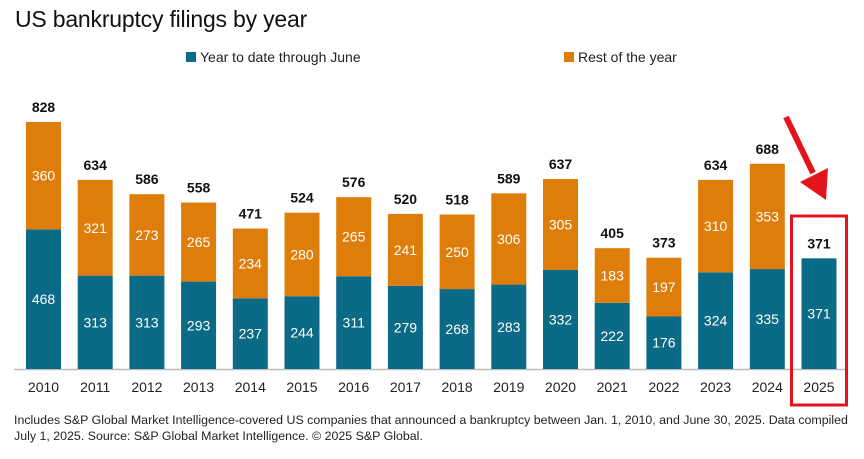 The width and height of the screenshot is (864, 459). I want to click on total-label-2019: 589, so click(509, 178).